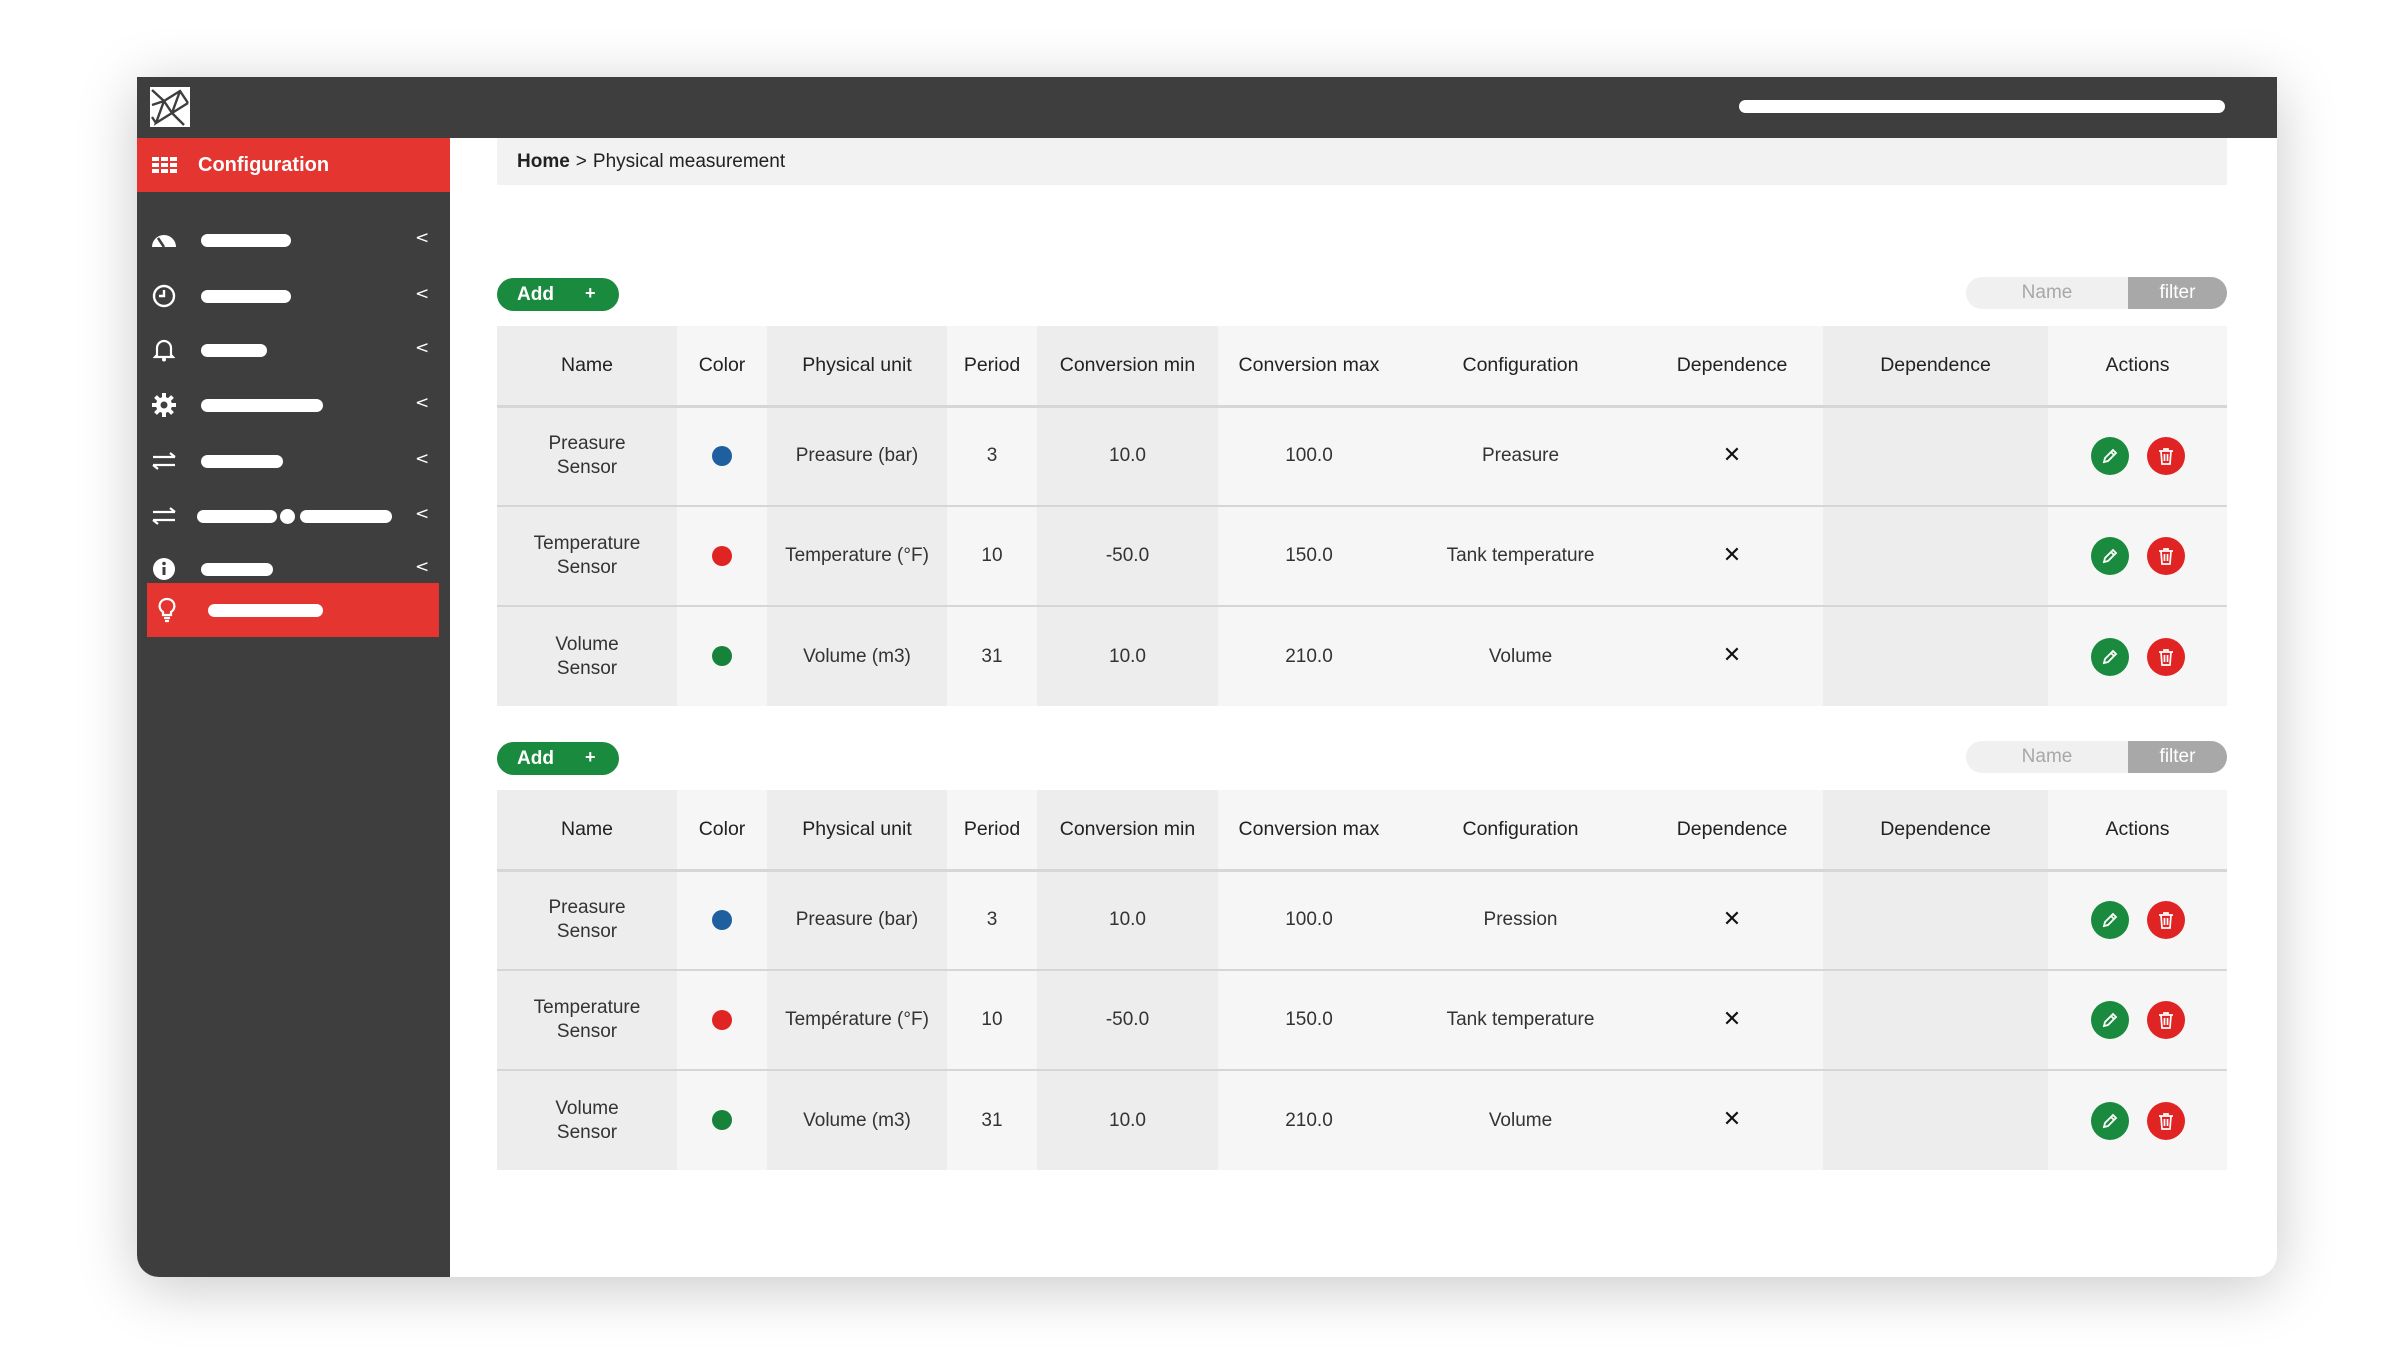 The height and width of the screenshot is (1350, 2400). I want to click on sidebar-item-label, so click(234, 350).